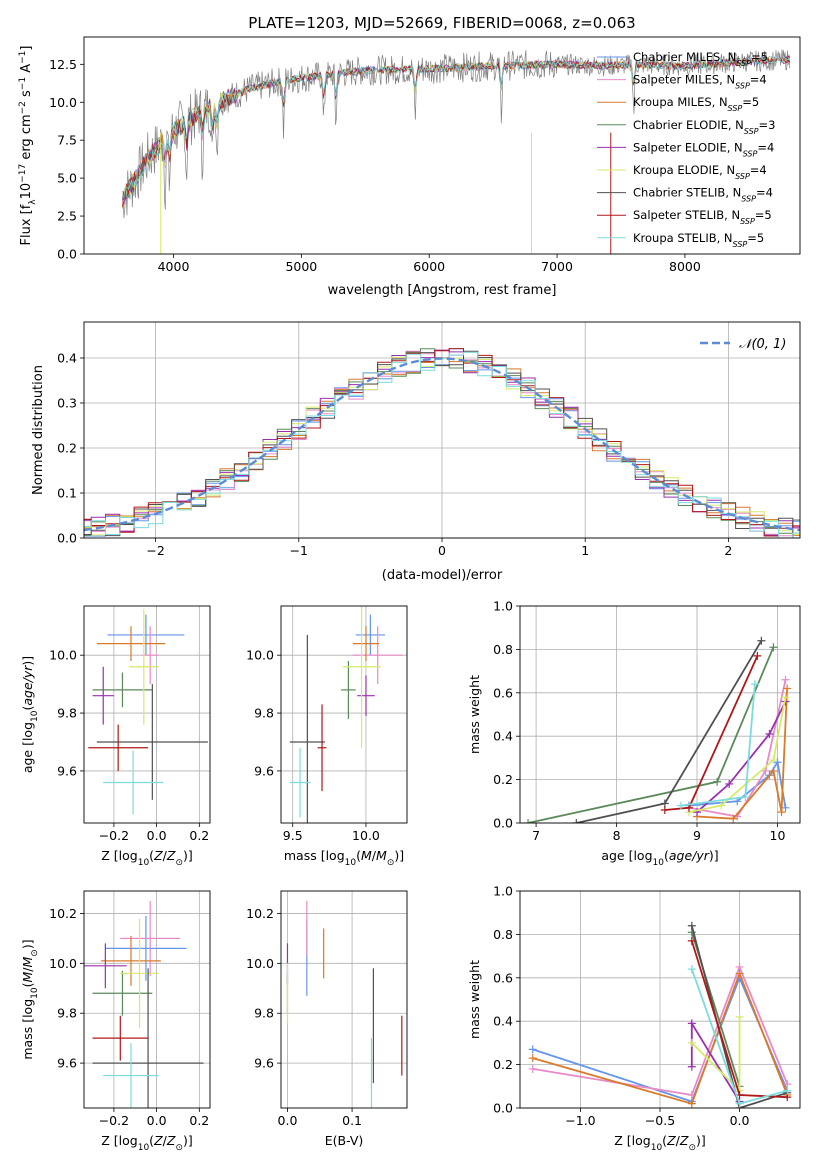 The height and width of the screenshot is (1170, 819). I want to click on axes-3: 9.5 10.0 9.6 9.8 10.0 mass [log10(M/M⊙)], so click(327, 736).